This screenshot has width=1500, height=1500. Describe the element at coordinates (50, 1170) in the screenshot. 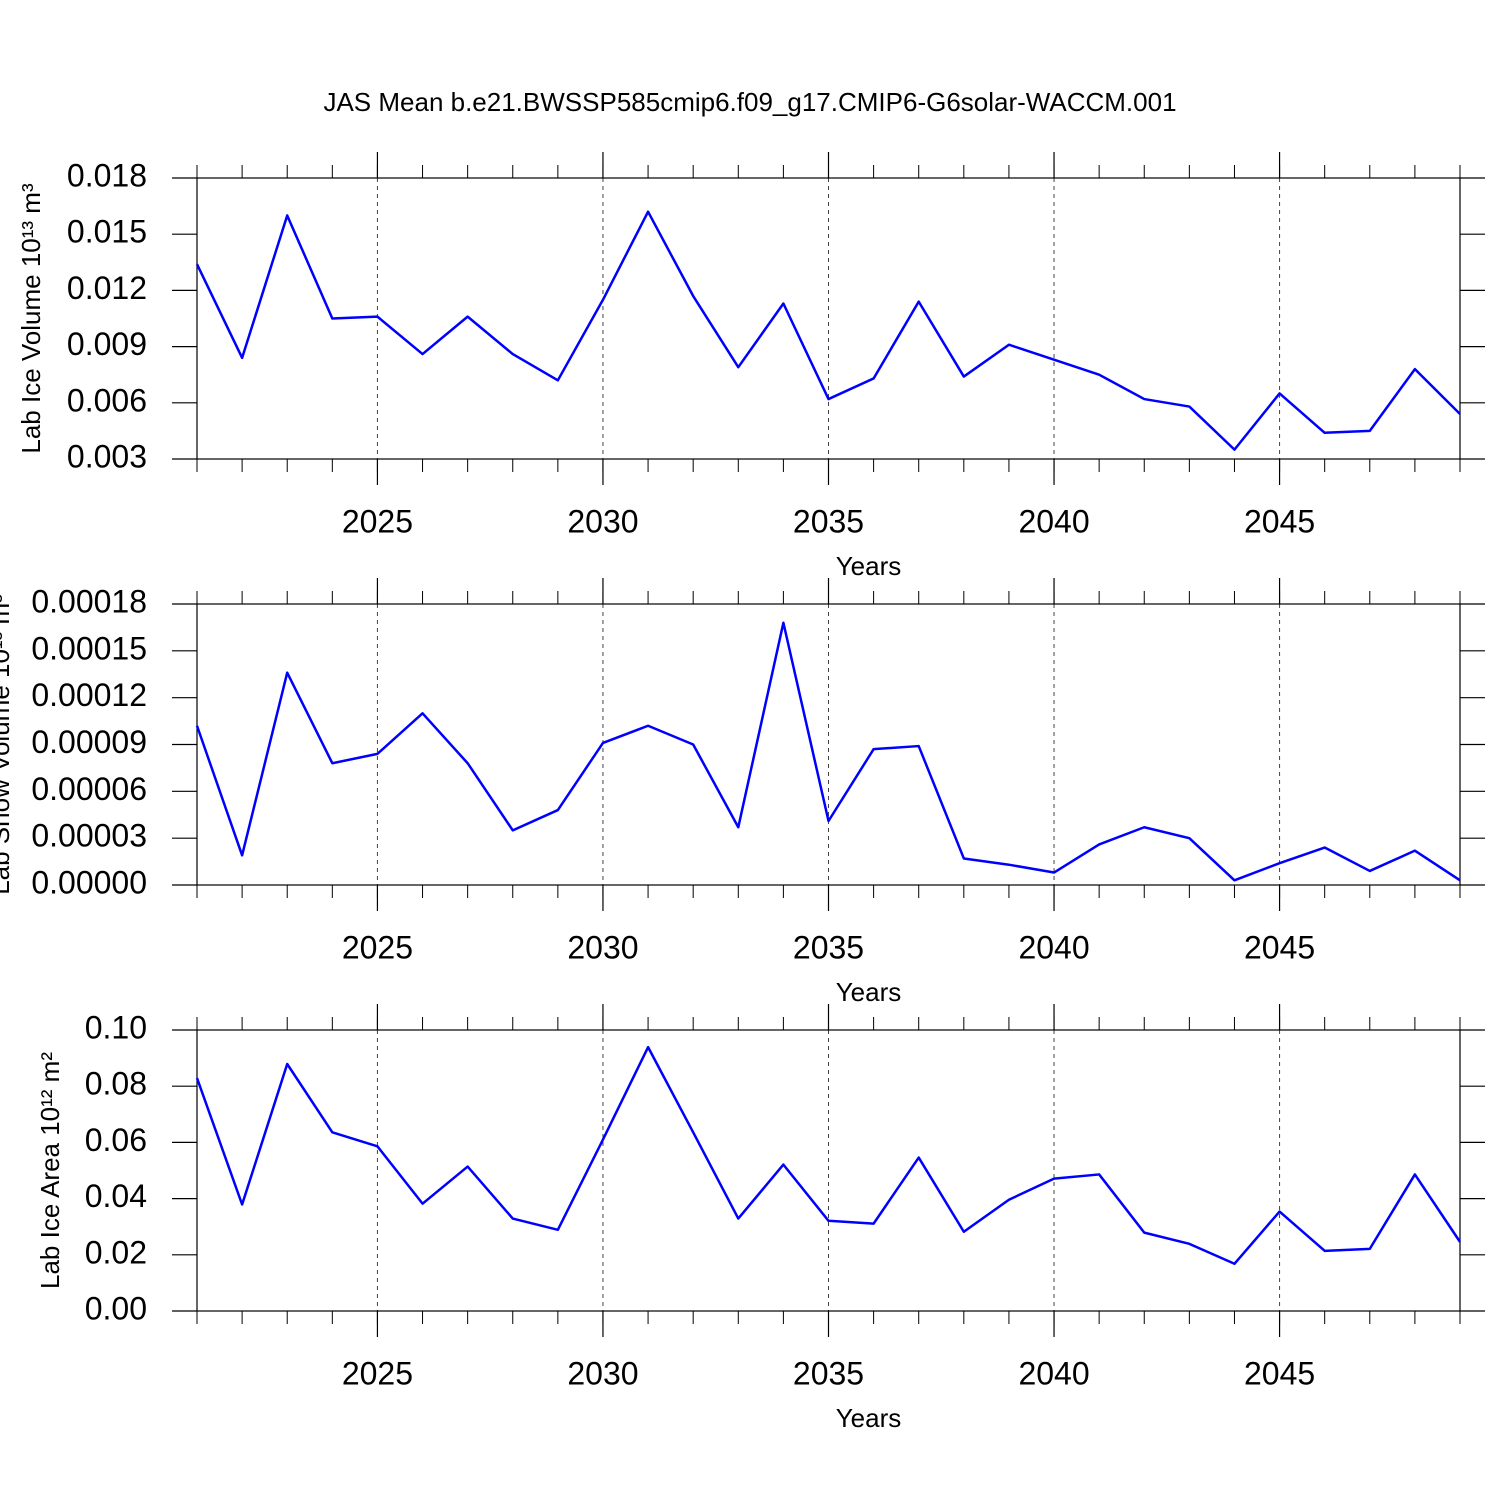

I see `y-axis-label: Lab Ice Area 10¹² m²` at that location.